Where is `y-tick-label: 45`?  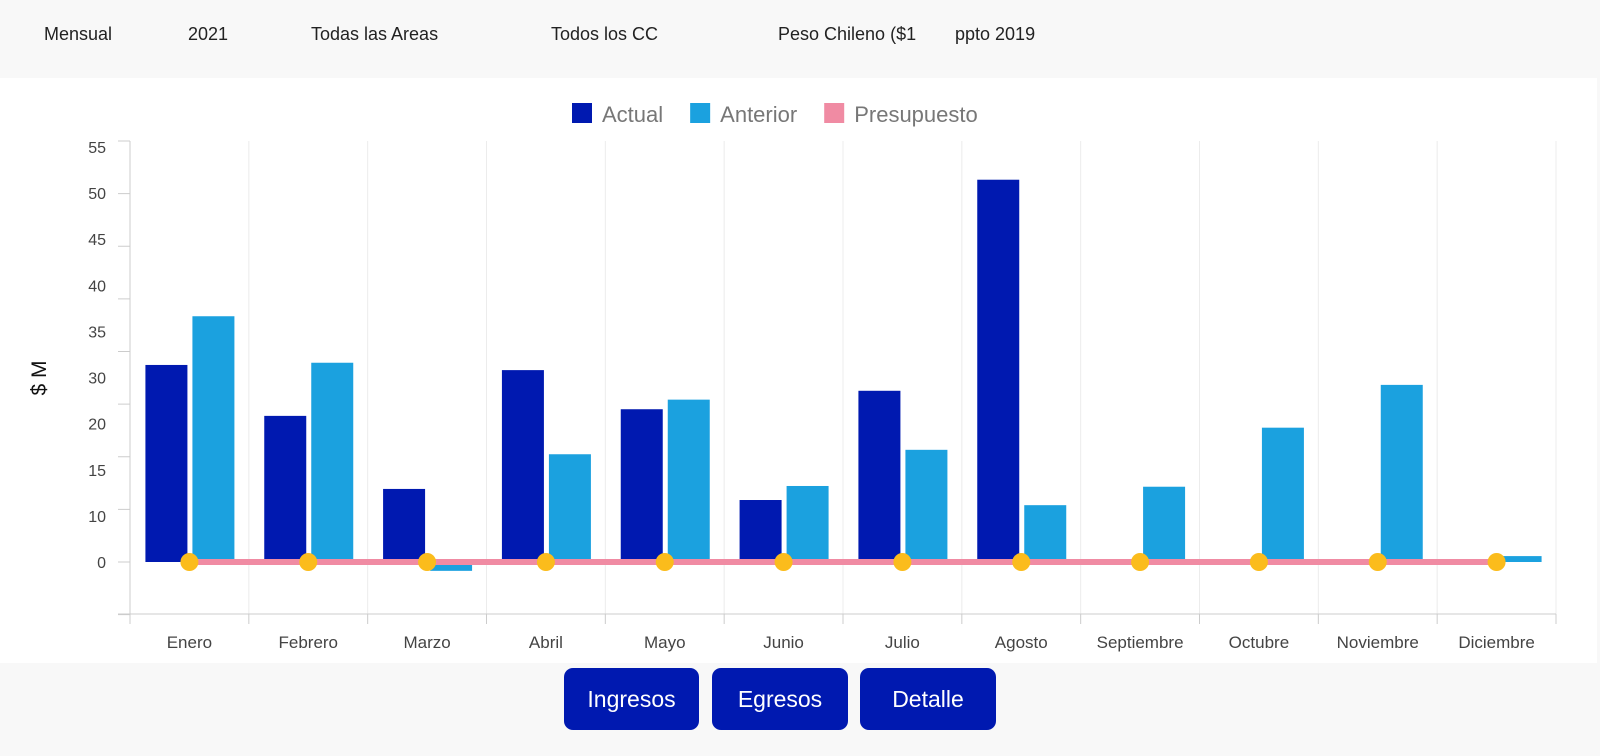
y-tick-label: 45 is located at coordinates (97, 240).